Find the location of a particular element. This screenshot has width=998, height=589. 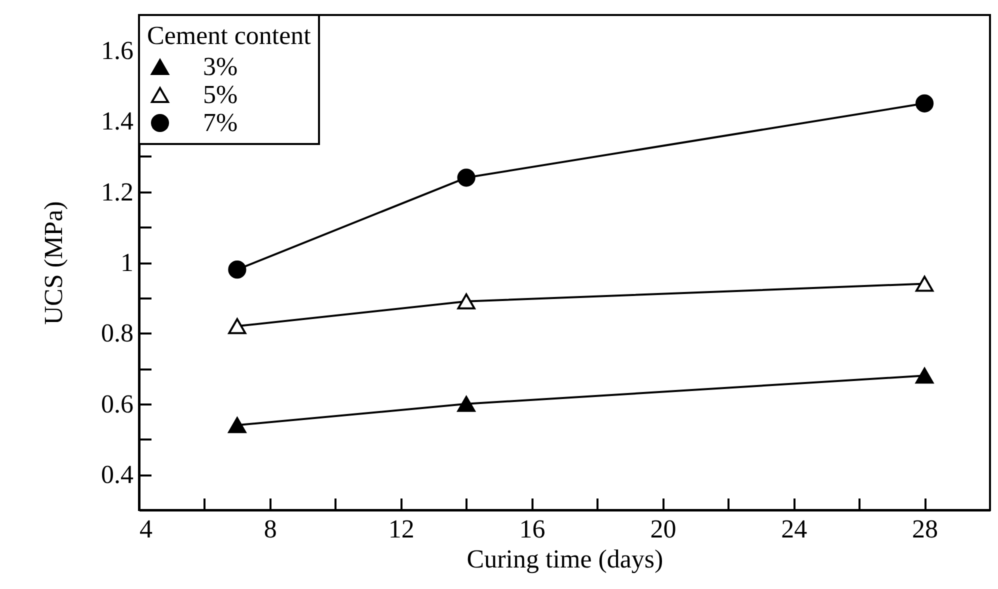

legend-label: 5% is located at coordinates (220, 94).